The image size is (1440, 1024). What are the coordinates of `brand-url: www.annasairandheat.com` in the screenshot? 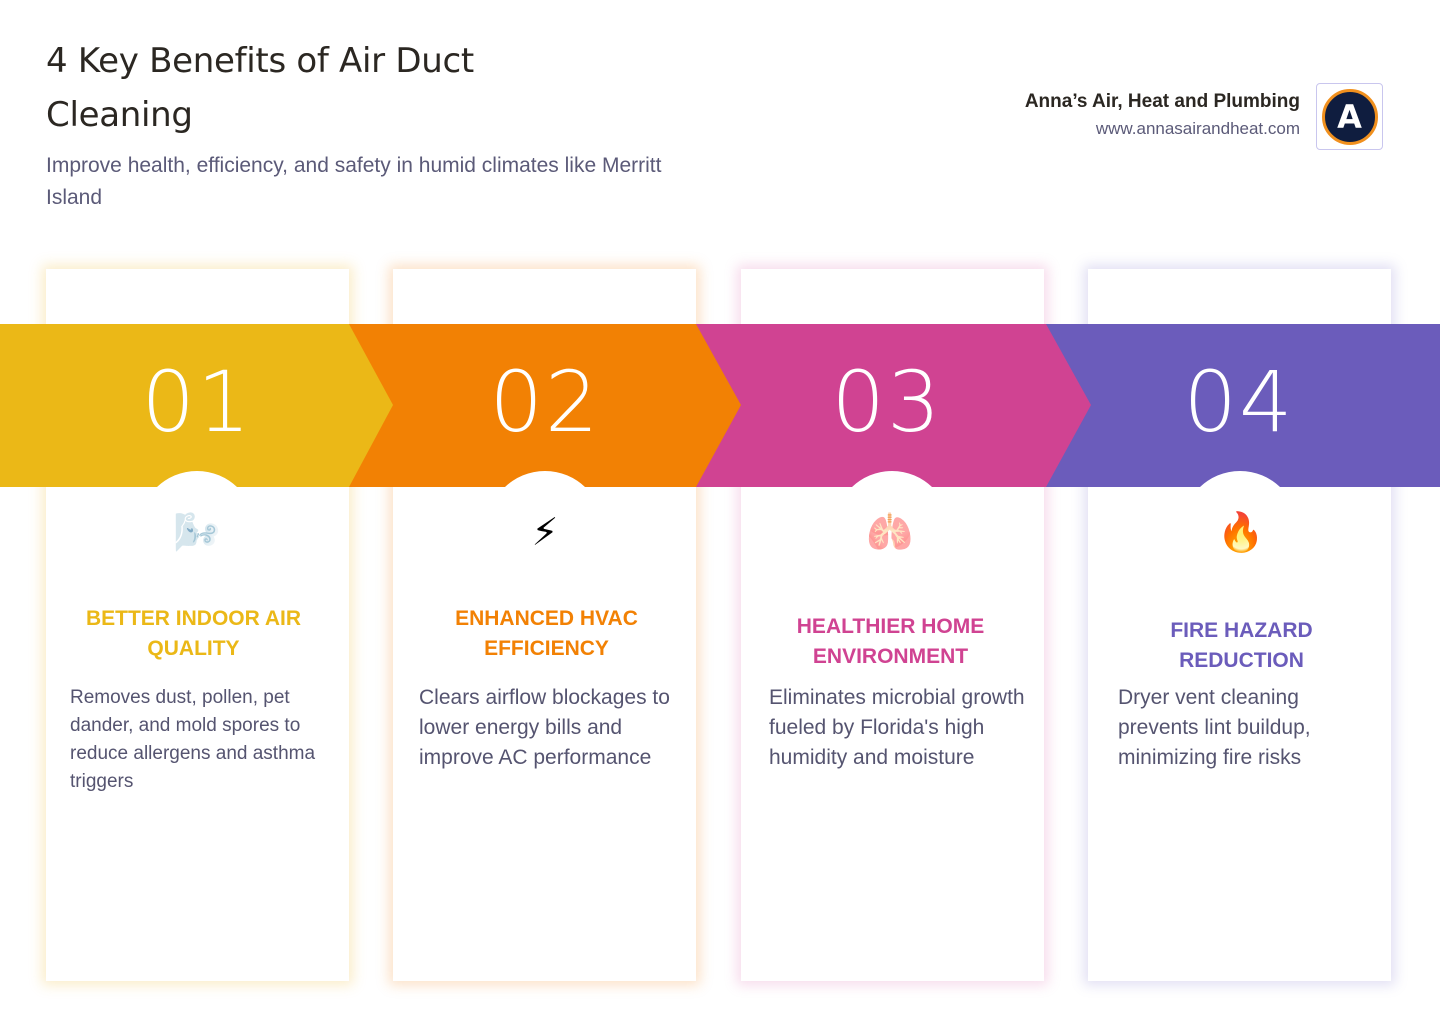 It's located at (1197, 128).